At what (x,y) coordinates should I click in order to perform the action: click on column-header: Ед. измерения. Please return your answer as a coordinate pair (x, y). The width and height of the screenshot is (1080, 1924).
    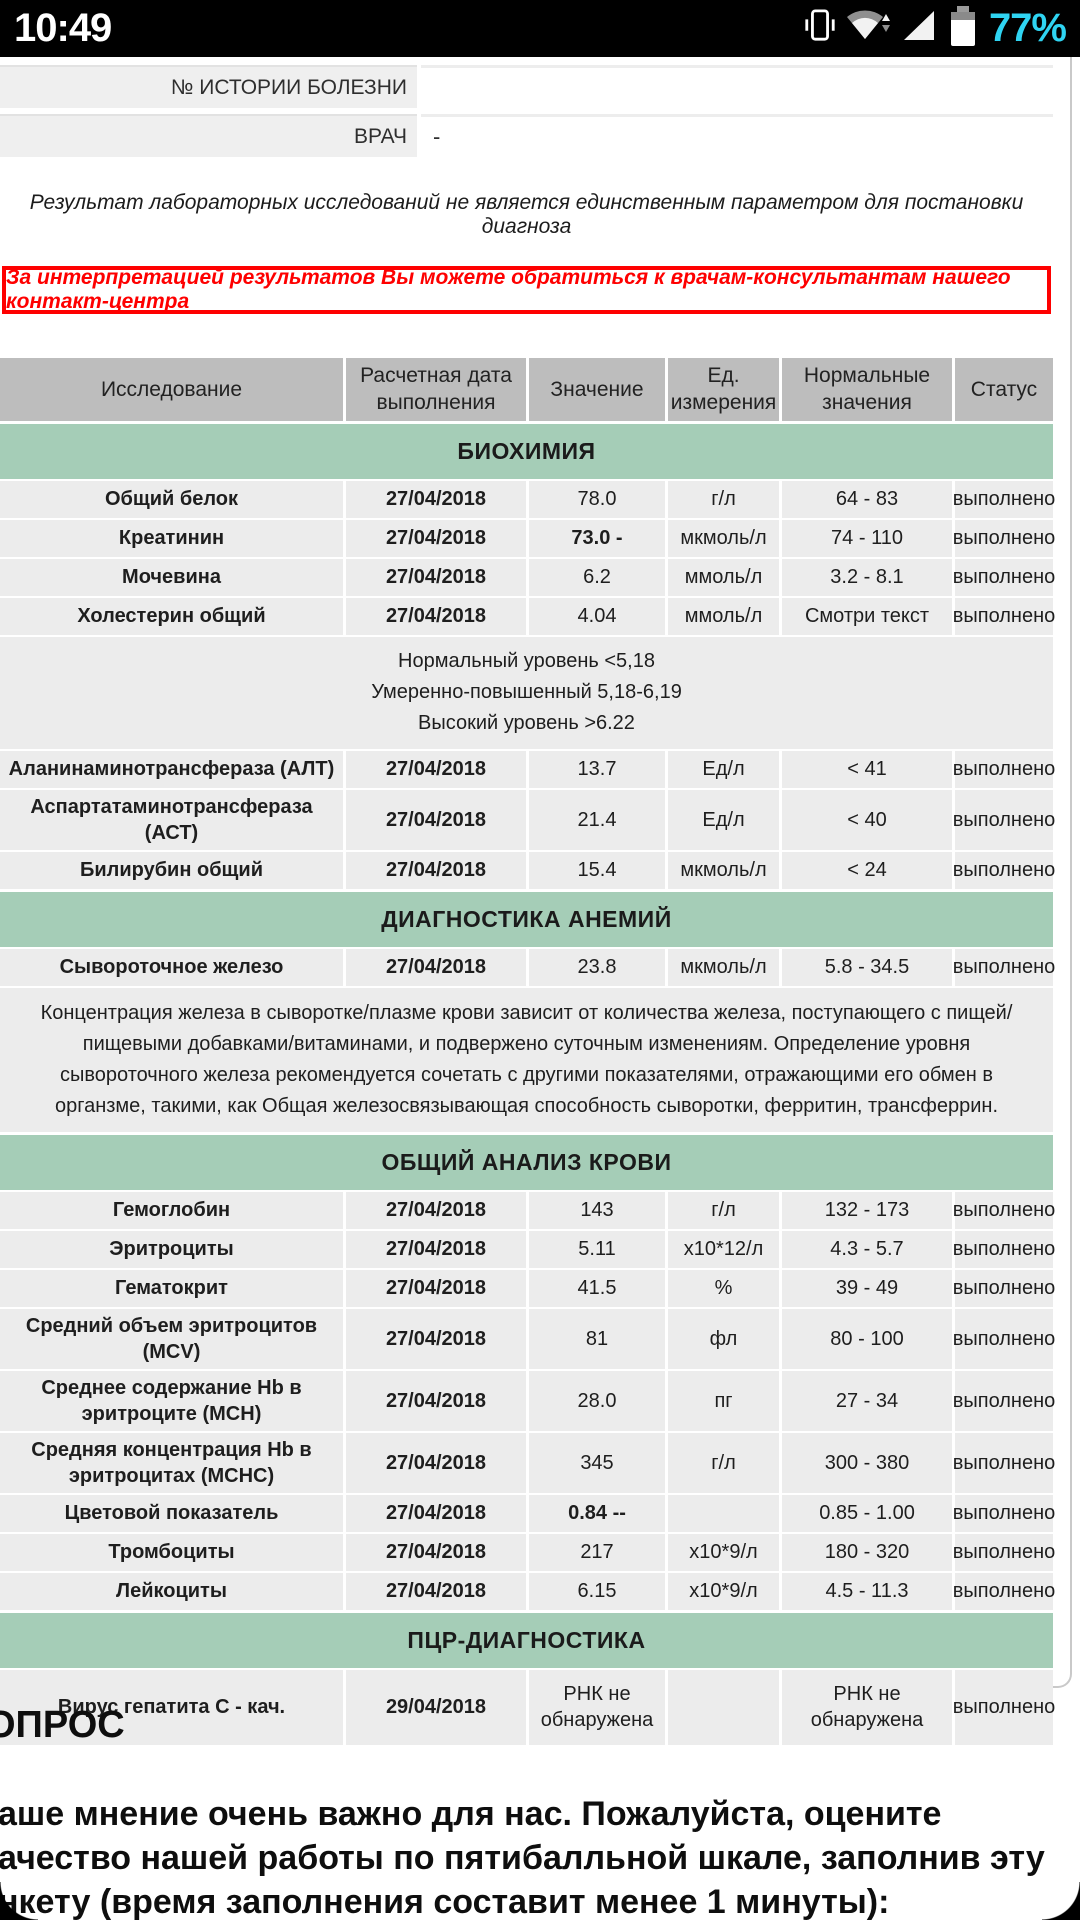
    Looking at the image, I should click on (723, 389).